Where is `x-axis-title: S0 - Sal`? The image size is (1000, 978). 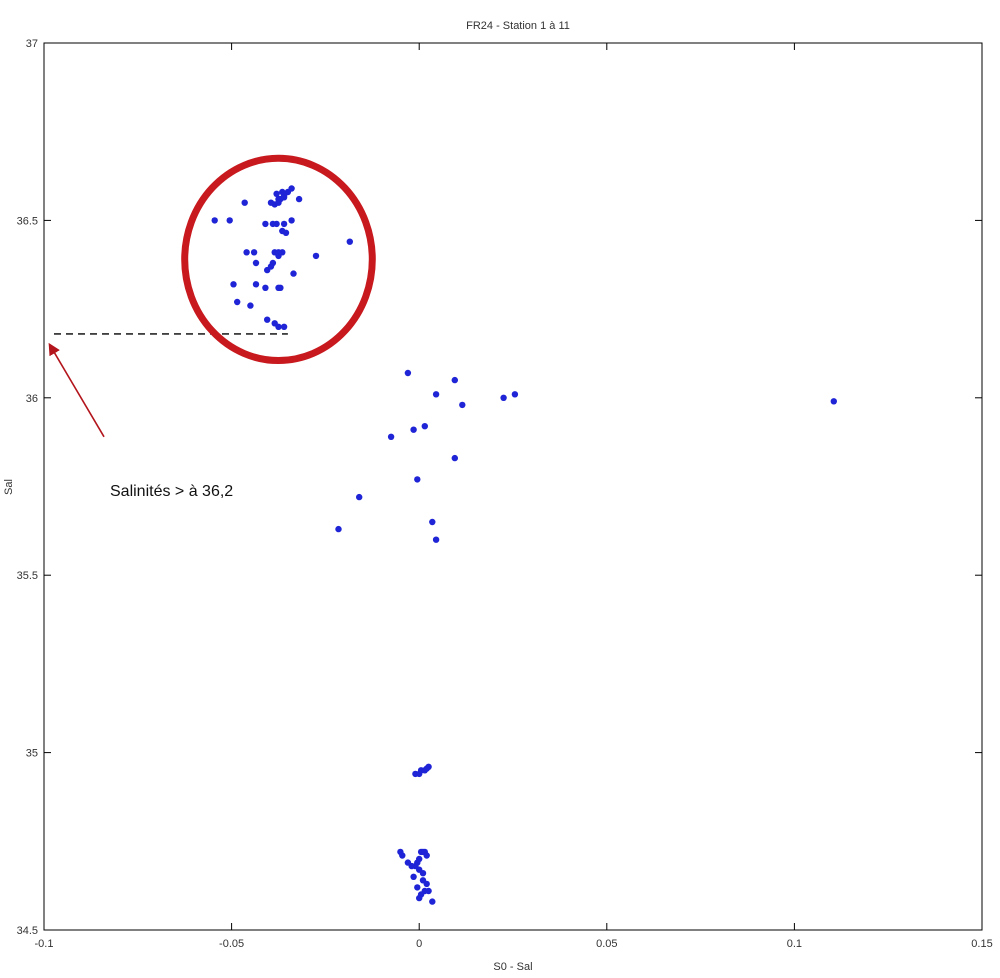
x-axis-title: S0 - Sal is located at coordinates (512, 967).